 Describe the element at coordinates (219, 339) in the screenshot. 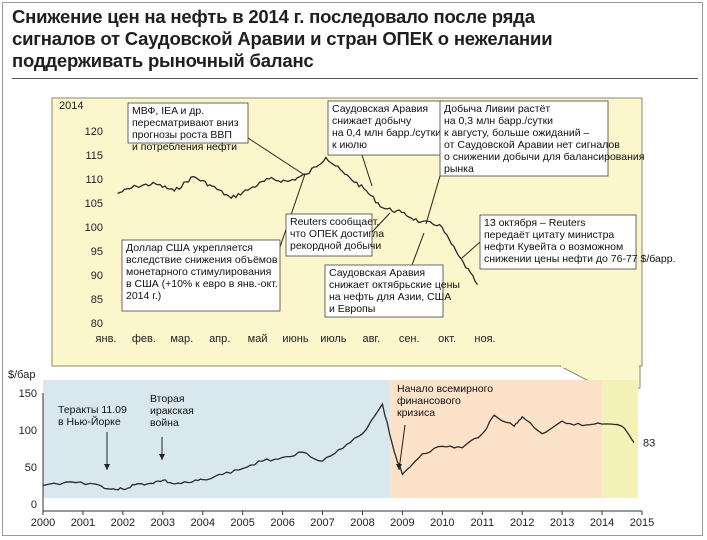

I see `x-tick-label-top: апр.` at that location.